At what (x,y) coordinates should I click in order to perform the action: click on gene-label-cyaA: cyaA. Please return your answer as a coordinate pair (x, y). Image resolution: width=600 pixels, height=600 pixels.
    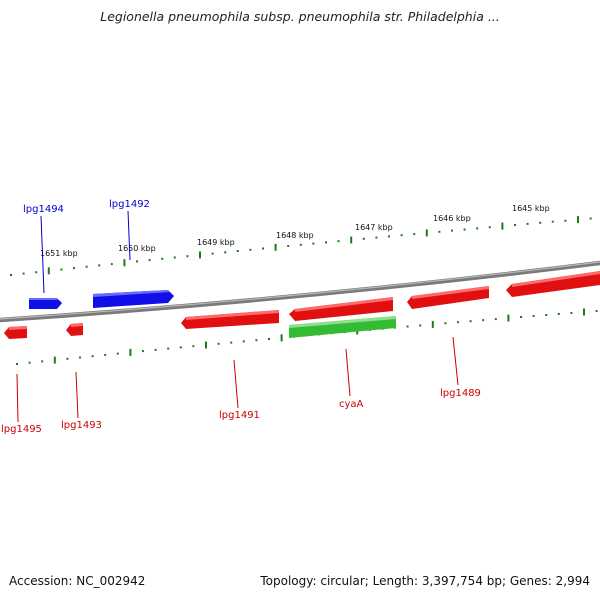
    Looking at the image, I should click on (351, 404).